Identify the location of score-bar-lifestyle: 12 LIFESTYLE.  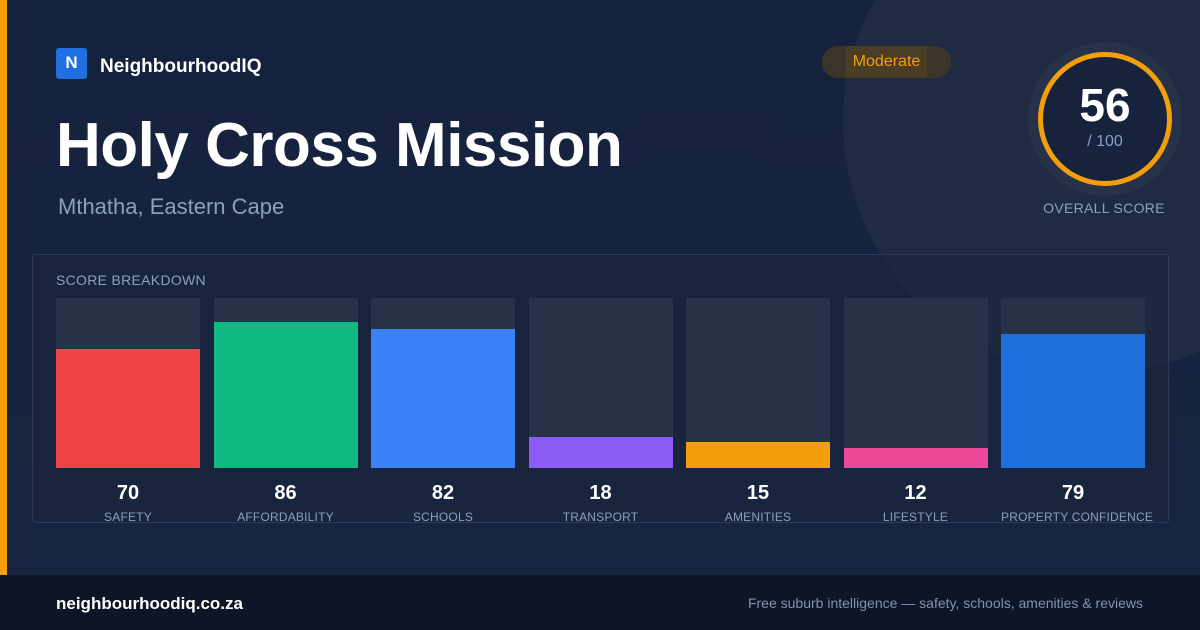
(915, 411).